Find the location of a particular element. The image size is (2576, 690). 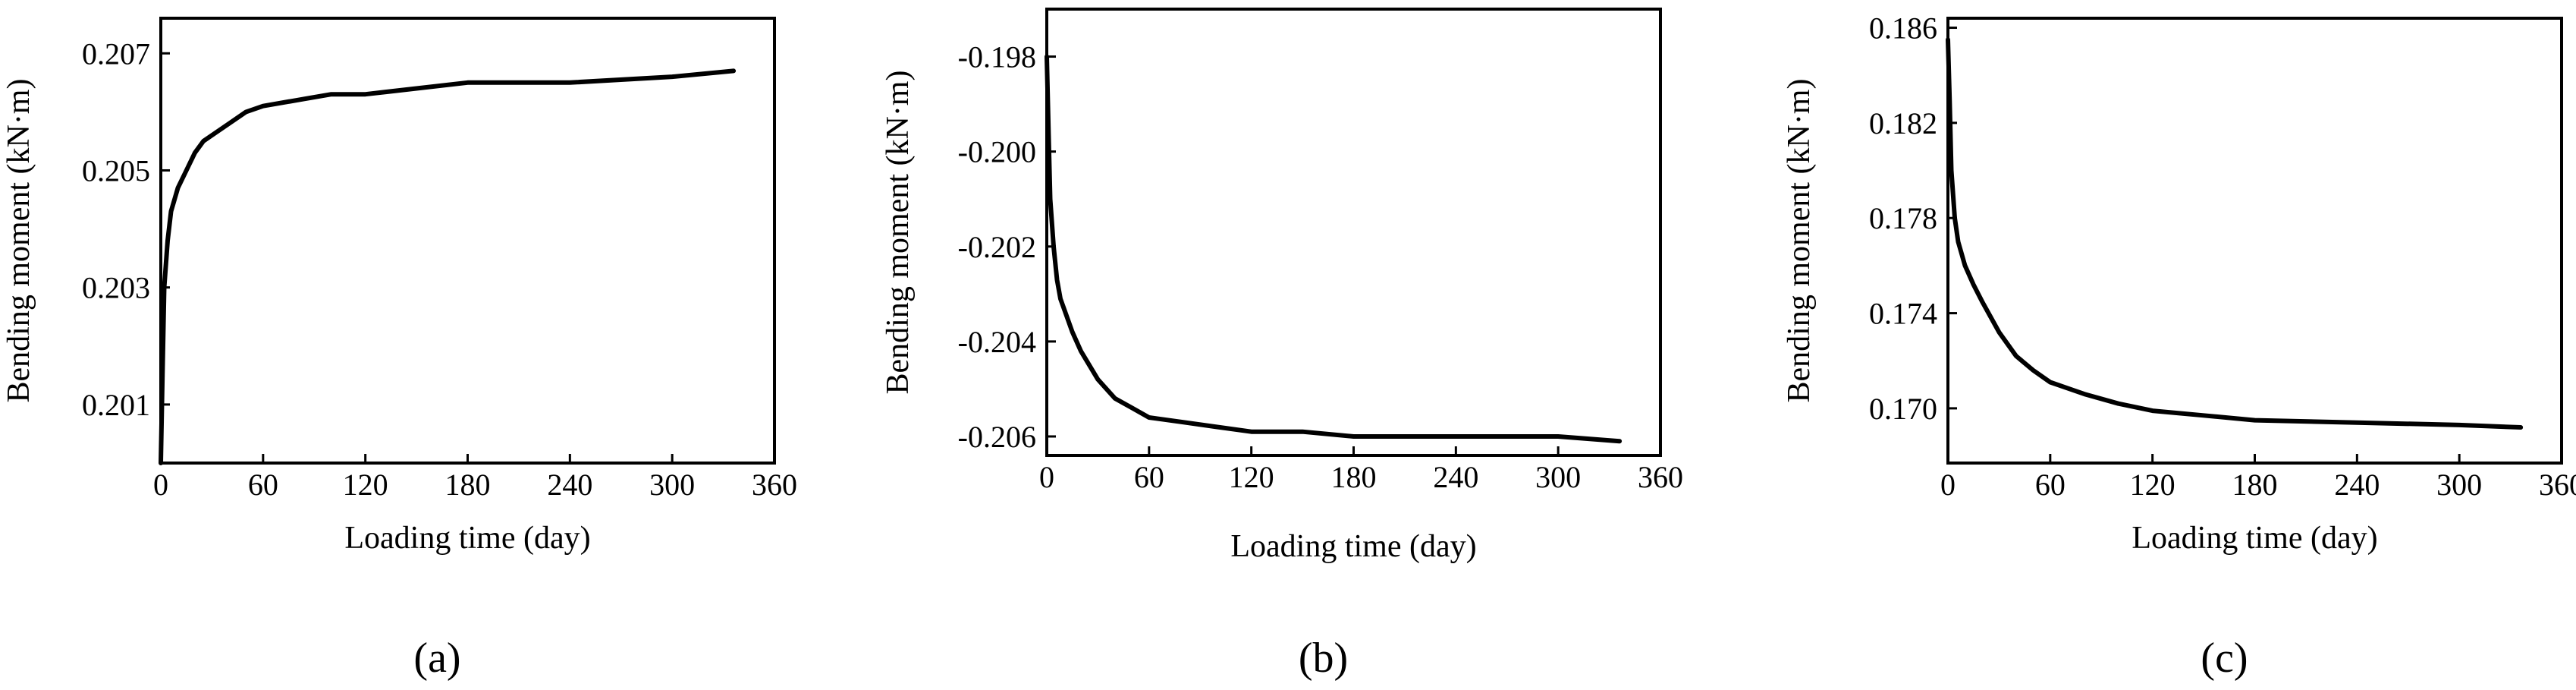

panel-label-c: (c) is located at coordinates (2224, 658).